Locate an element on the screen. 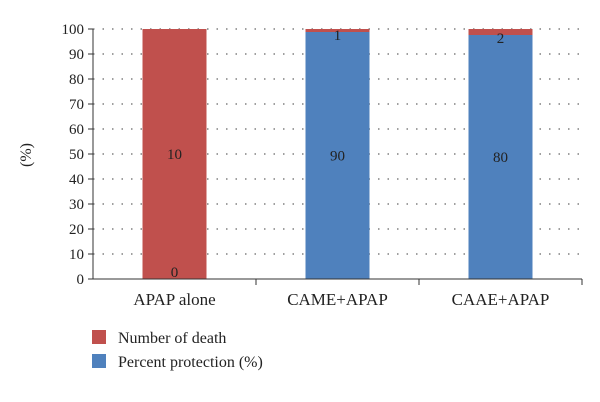  data-label-death: 10 is located at coordinates (174, 155).